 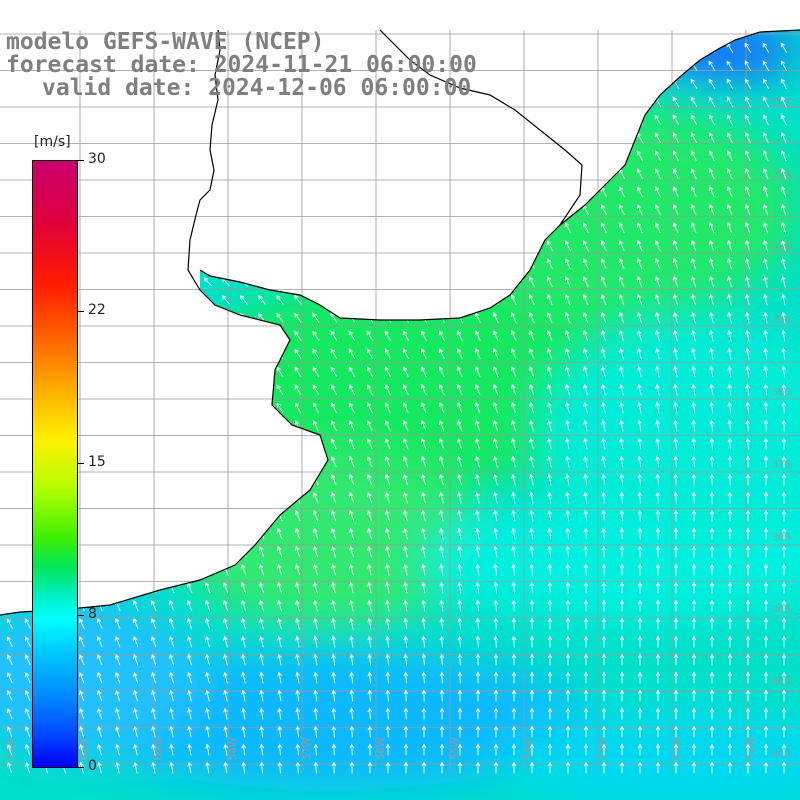 What do you see at coordinates (529, 748) in the screenshot?
I see `longitude-label: 54W` at bounding box center [529, 748].